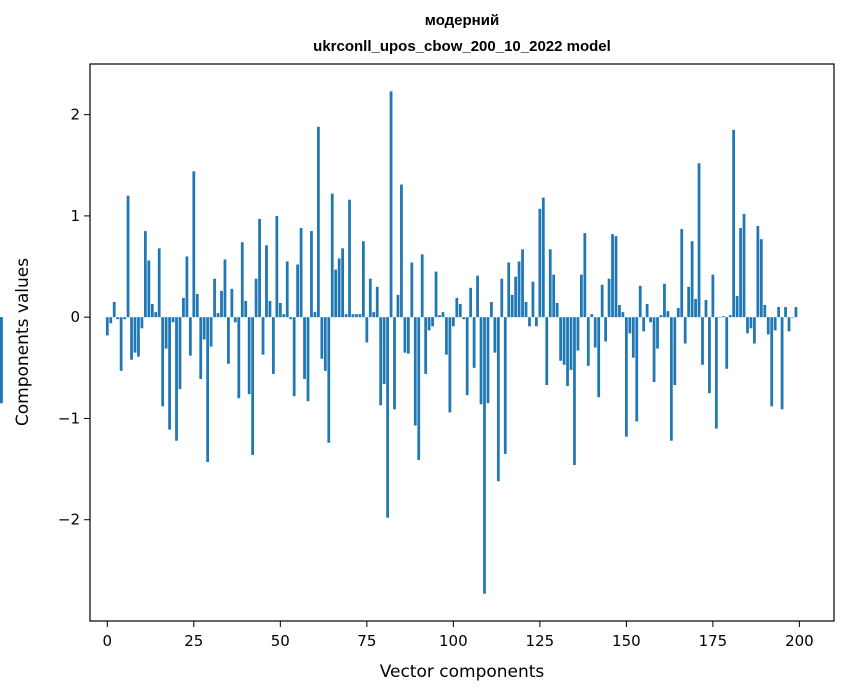  I want to click on y-axis-label: Components values, so click(23, 342).